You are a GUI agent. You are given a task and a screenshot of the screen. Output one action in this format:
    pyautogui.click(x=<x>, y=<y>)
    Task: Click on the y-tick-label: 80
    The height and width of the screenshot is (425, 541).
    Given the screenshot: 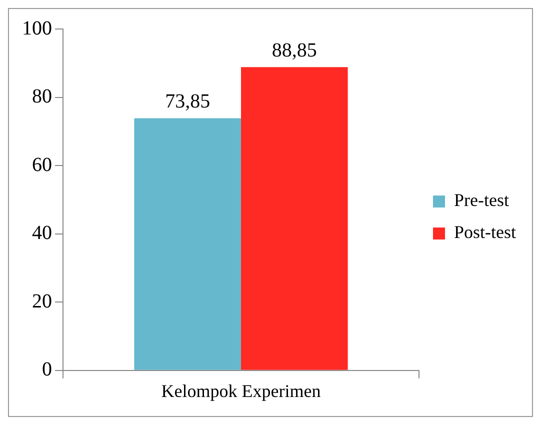 What is the action you would take?
    pyautogui.click(x=42, y=97)
    